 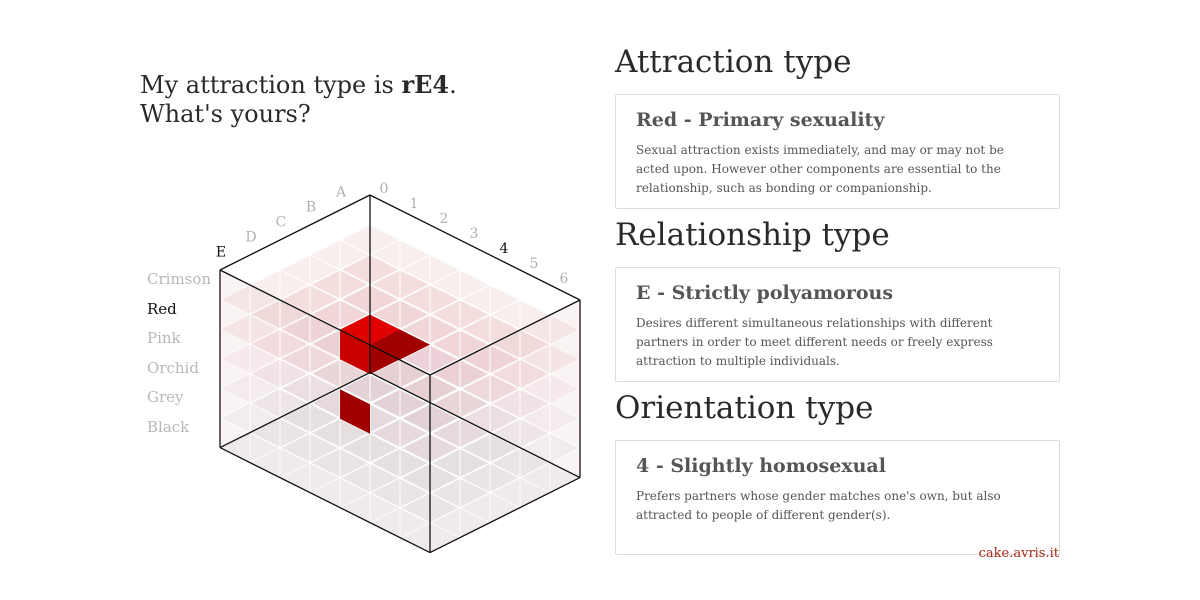 What do you see at coordinates (221, 253) in the screenshot?
I see `axis-label: E` at bounding box center [221, 253].